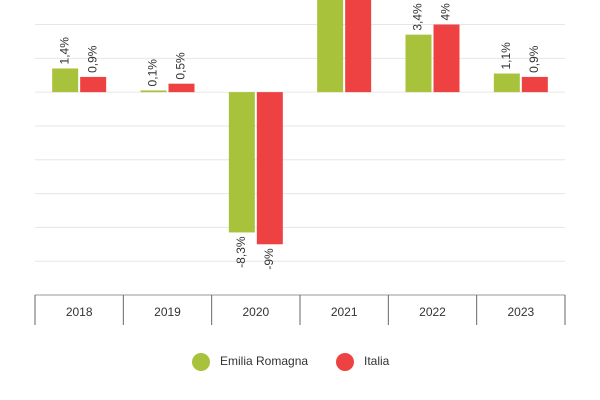 This screenshot has width=600, height=400. What do you see at coordinates (264, 361) in the screenshot?
I see `legend-label: Emilia Romagna` at bounding box center [264, 361].